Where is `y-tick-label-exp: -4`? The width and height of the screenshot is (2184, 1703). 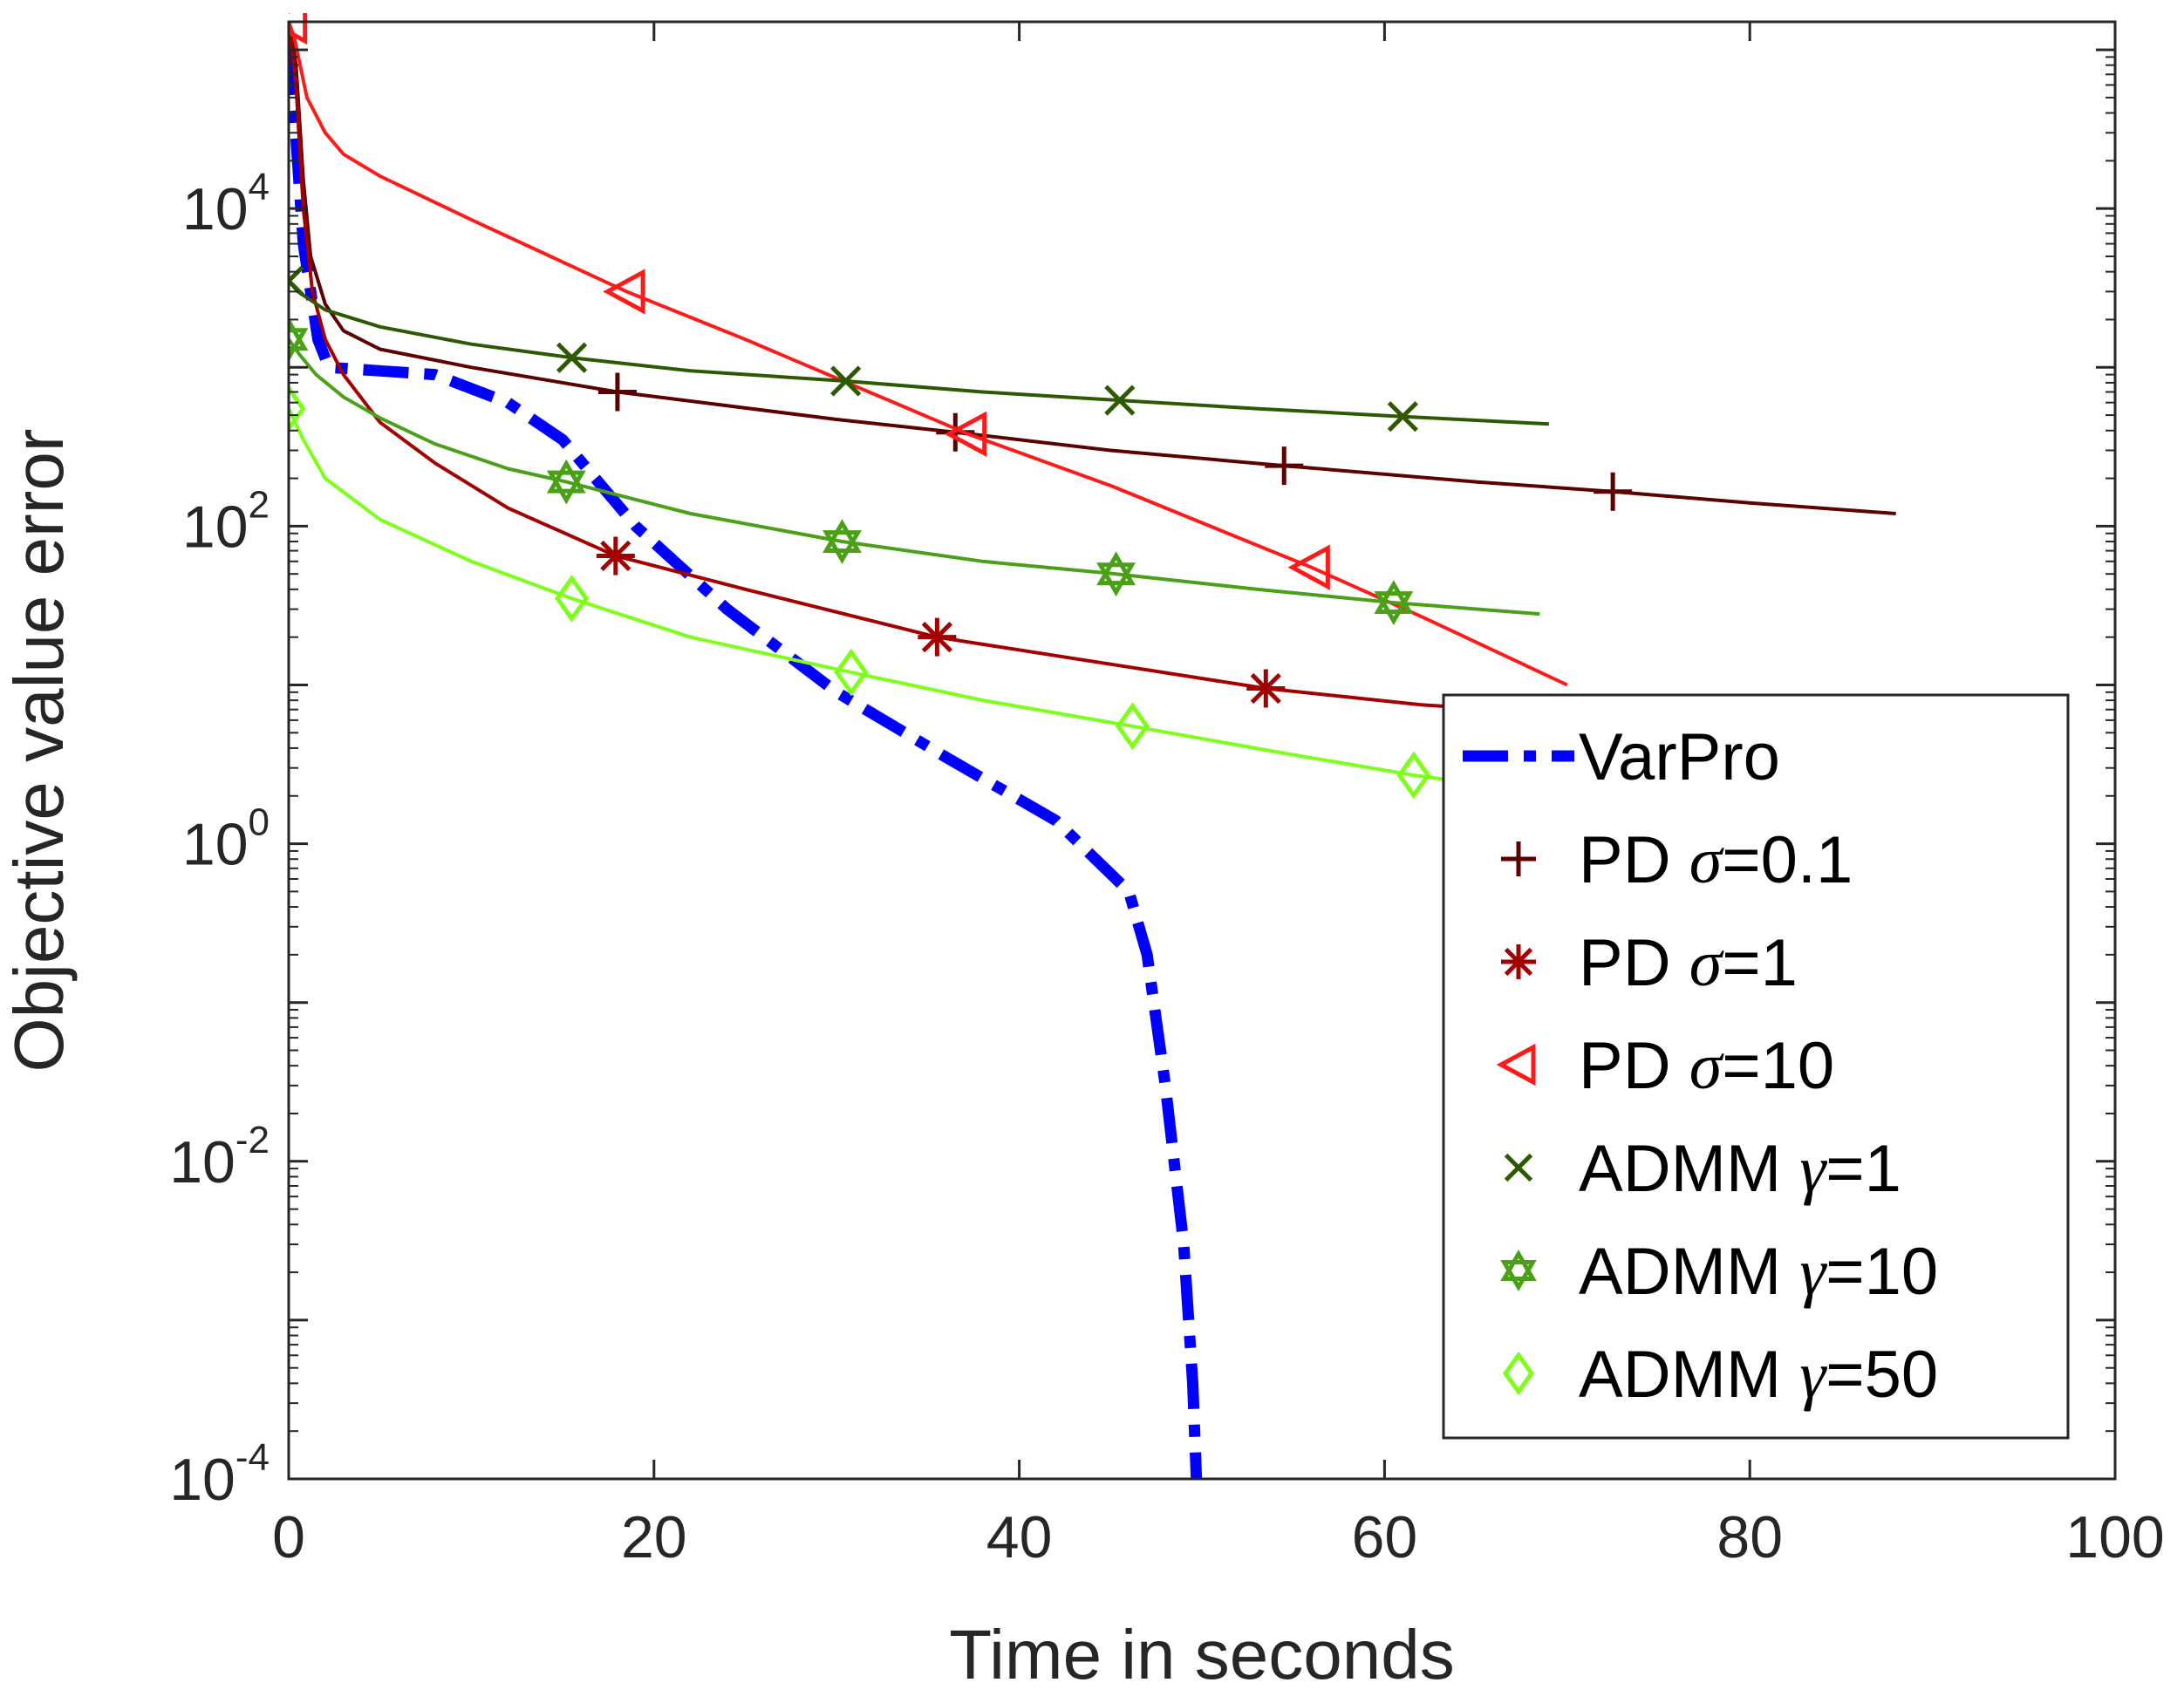
y-tick-label-exp: -4 is located at coordinates (252, 1457).